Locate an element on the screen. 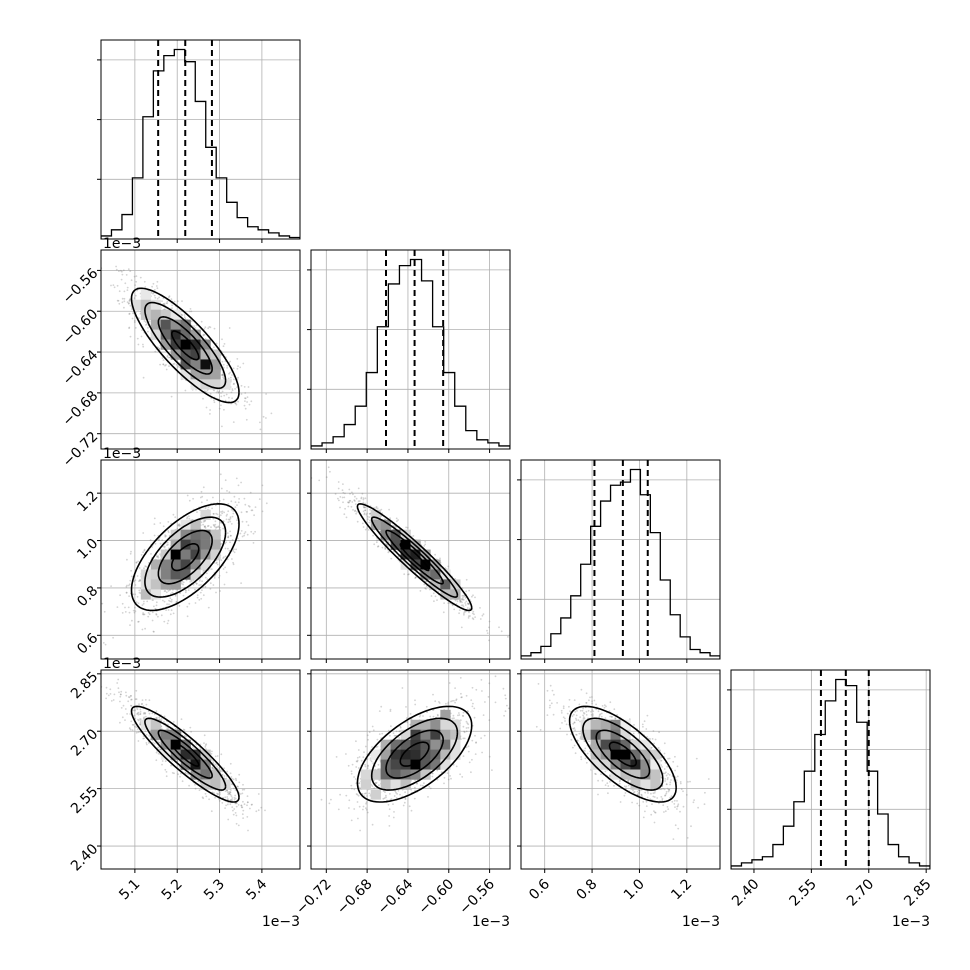 The image size is (970, 970). y-tick-label: −0.64 is located at coordinates (81, 368).